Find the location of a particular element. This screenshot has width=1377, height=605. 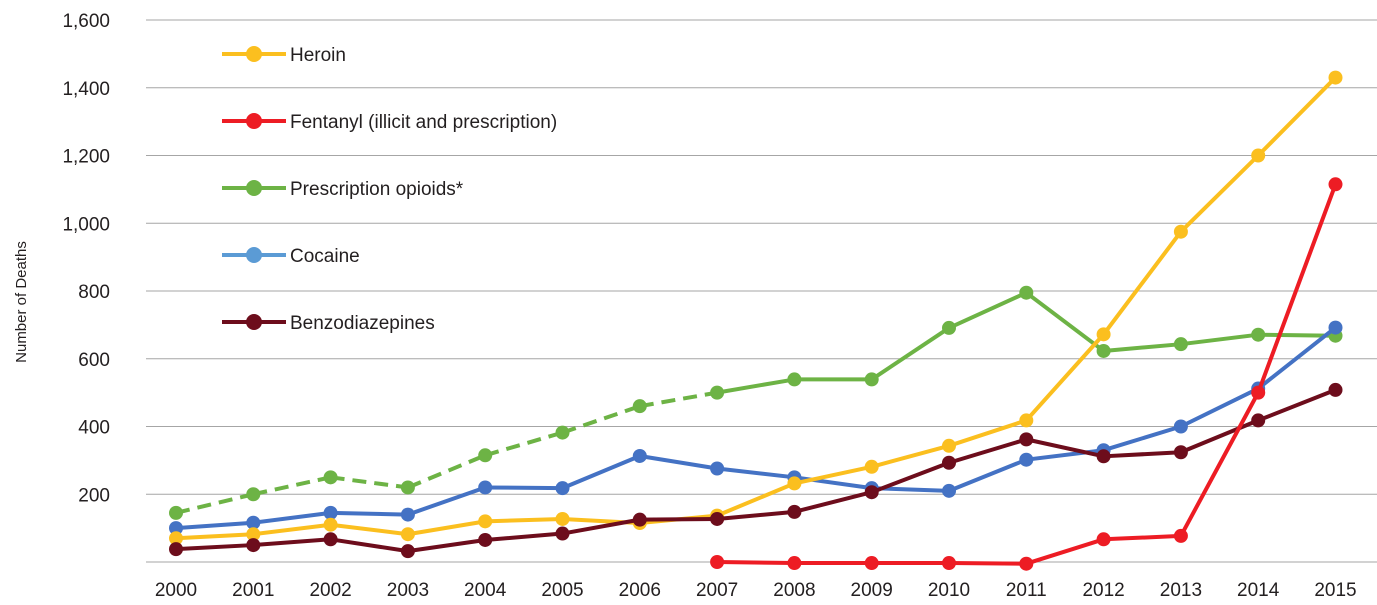

legend-item: Heroin is located at coordinates (284, 55).